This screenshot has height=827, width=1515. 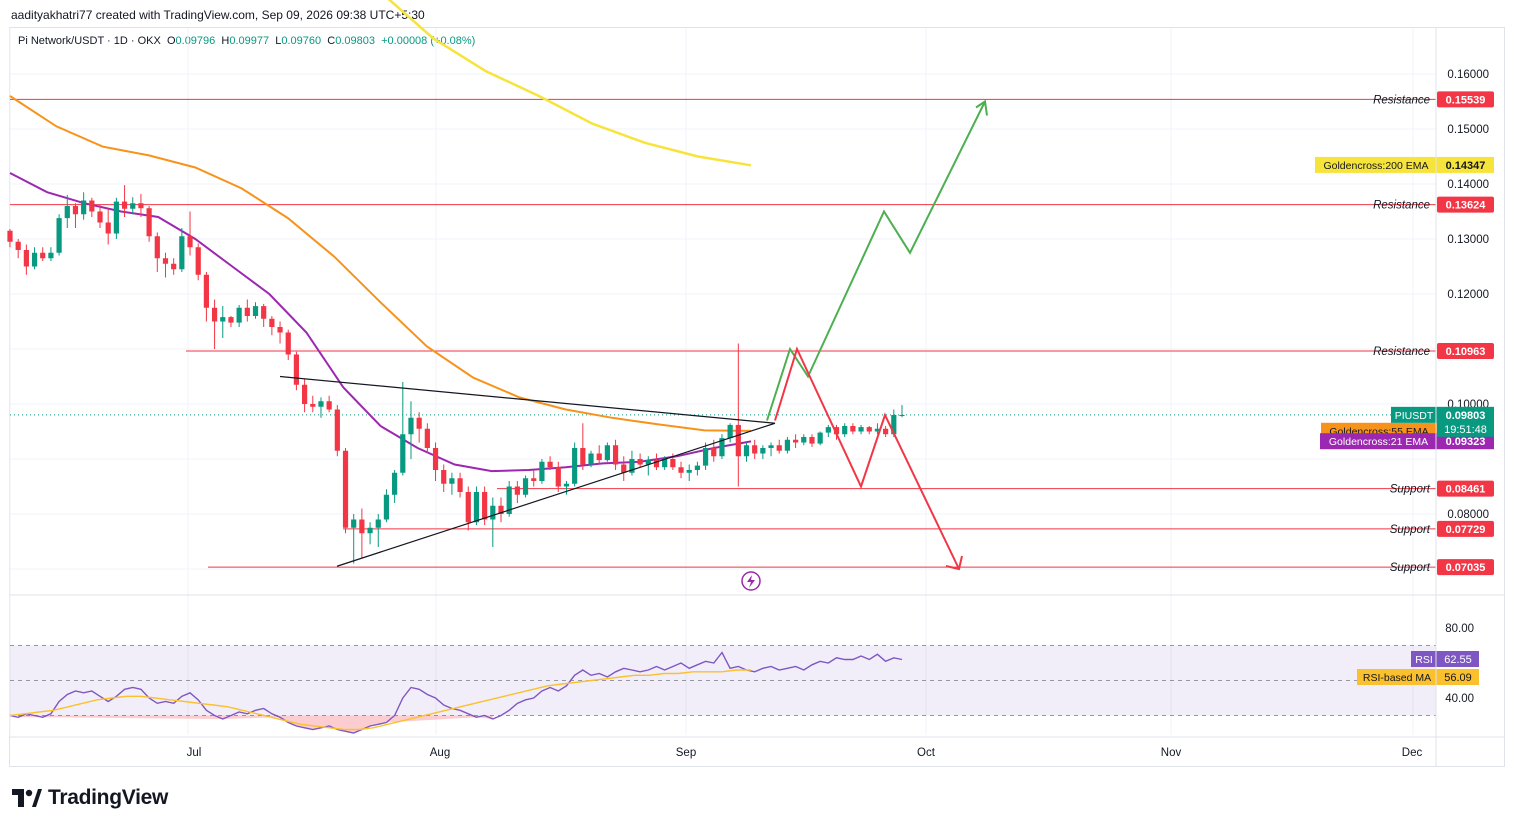 What do you see at coordinates (1171, 753) in the screenshot?
I see `time-axis-tick: Nov` at bounding box center [1171, 753].